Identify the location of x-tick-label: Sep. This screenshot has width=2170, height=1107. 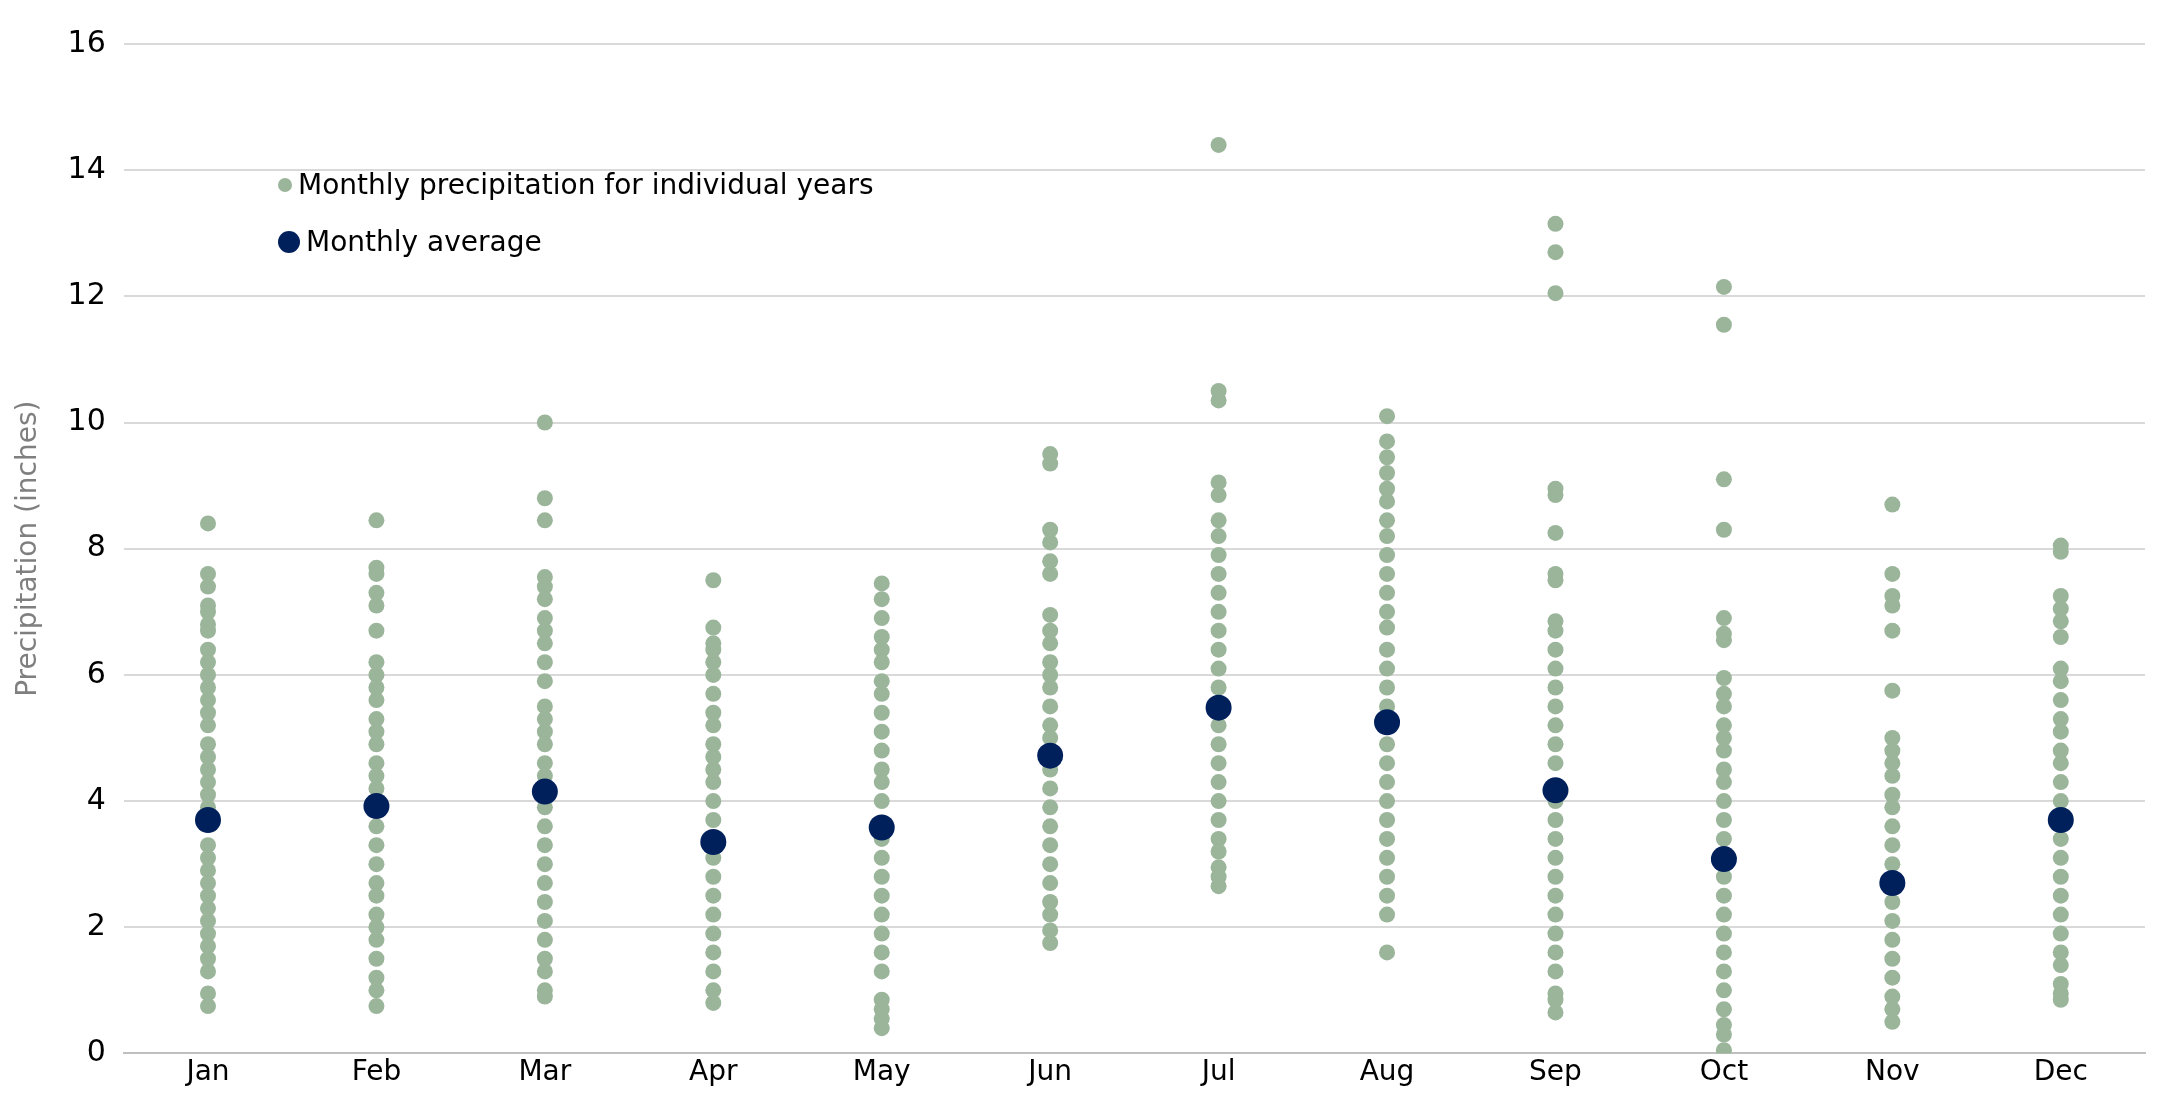
(1555, 1071).